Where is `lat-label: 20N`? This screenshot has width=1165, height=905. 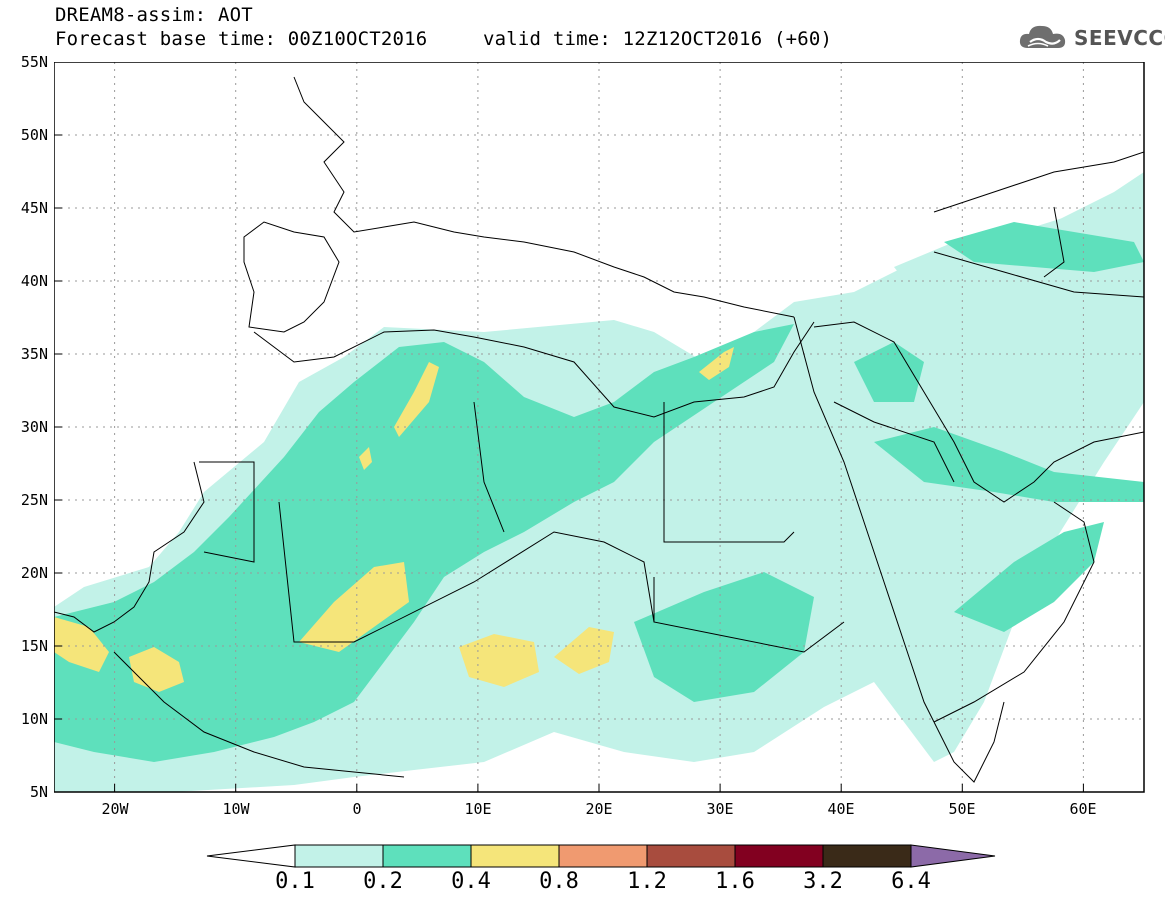
lat-label: 20N is located at coordinates (34, 573).